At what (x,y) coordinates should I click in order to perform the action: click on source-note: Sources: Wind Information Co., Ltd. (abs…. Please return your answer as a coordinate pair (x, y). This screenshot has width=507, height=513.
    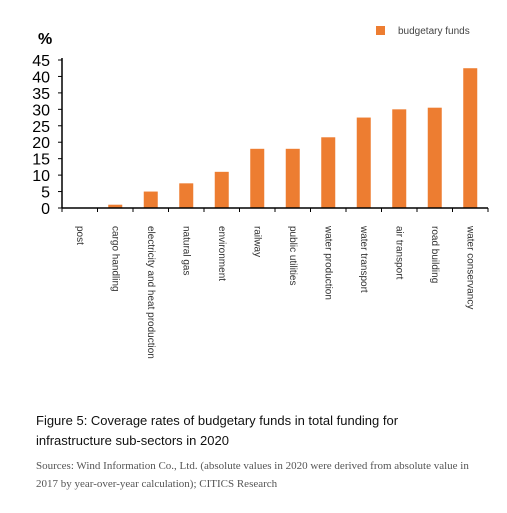
    Looking at the image, I should click on (252, 475).